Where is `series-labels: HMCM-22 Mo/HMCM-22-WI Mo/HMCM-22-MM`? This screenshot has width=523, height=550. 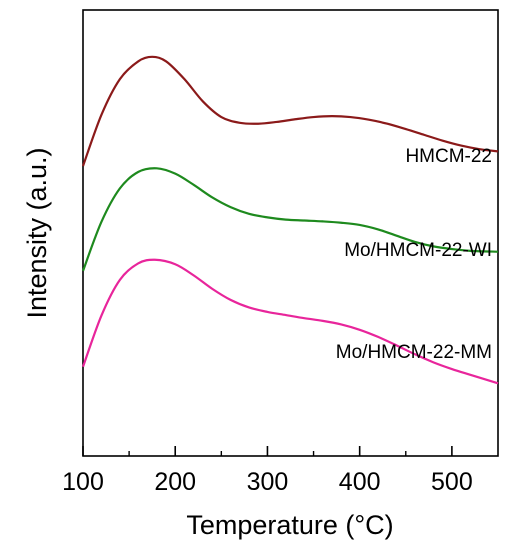
series-labels: HMCM-22 Mo/HMCM-22-WI Mo/HMCM-22-MM is located at coordinates (414, 254).